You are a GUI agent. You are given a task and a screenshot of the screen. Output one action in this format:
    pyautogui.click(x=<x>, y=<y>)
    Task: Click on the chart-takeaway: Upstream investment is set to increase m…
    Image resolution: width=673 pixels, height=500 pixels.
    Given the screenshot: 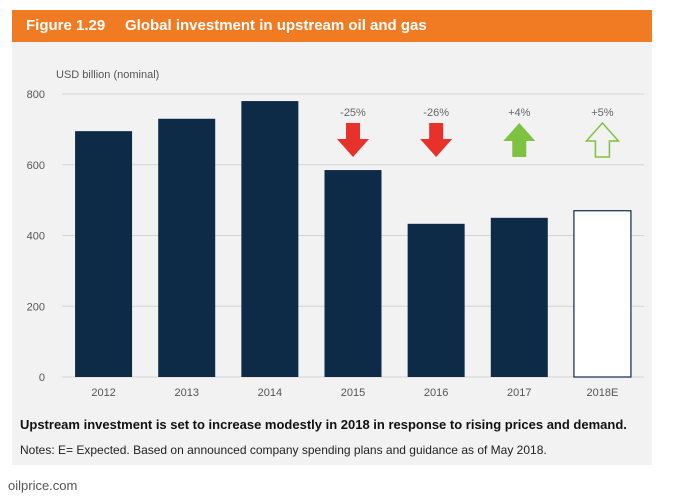 What is the action you would take?
    pyautogui.click(x=323, y=424)
    